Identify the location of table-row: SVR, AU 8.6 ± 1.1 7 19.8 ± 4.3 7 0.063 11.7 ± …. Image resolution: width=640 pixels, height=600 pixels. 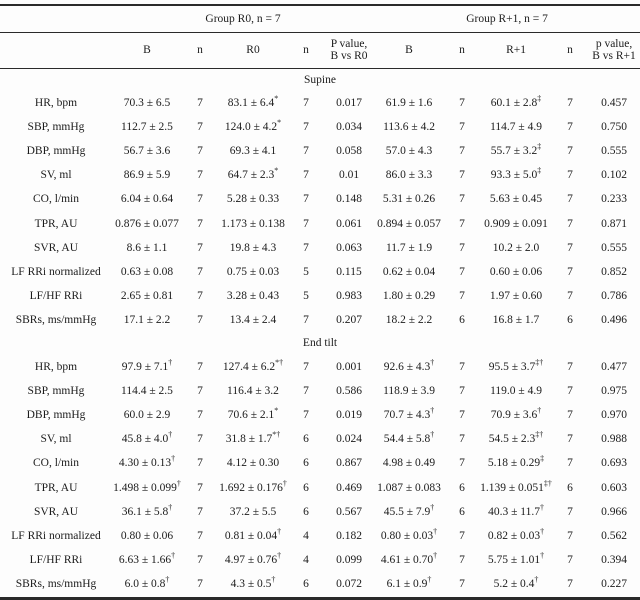
(320, 248).